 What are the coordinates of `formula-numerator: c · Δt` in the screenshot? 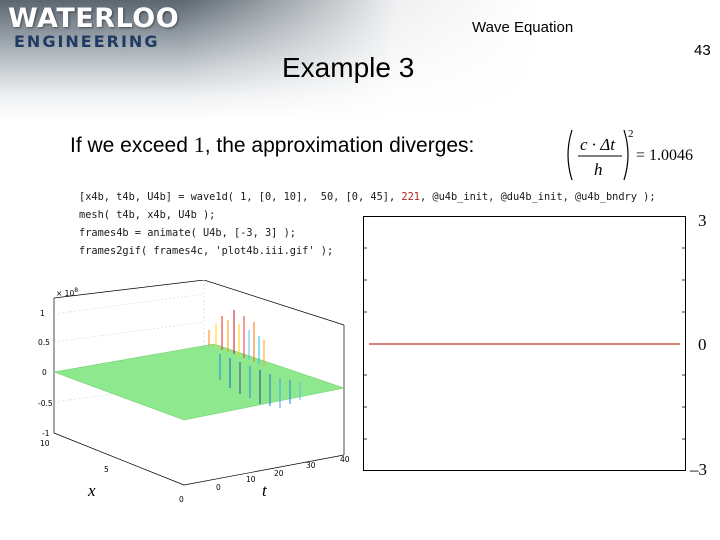 It's located at (598, 144).